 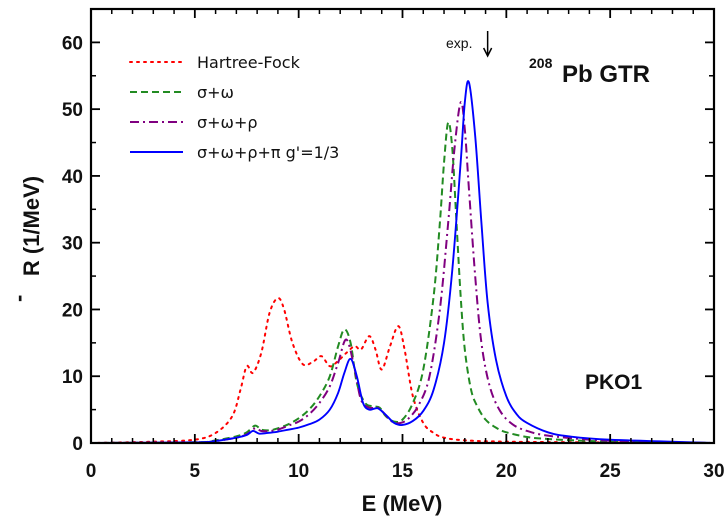 What do you see at coordinates (227, 122) in the screenshot?
I see `legend-label-3: σ+ω+ρ` at bounding box center [227, 122].